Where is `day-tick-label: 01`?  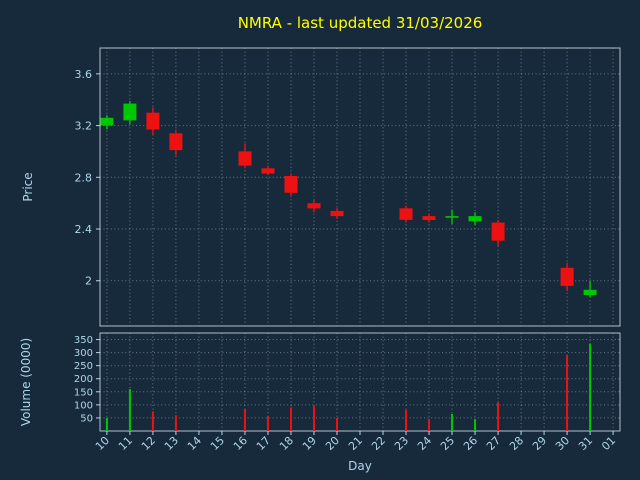 day-tick-label: 01 is located at coordinates (608, 443).